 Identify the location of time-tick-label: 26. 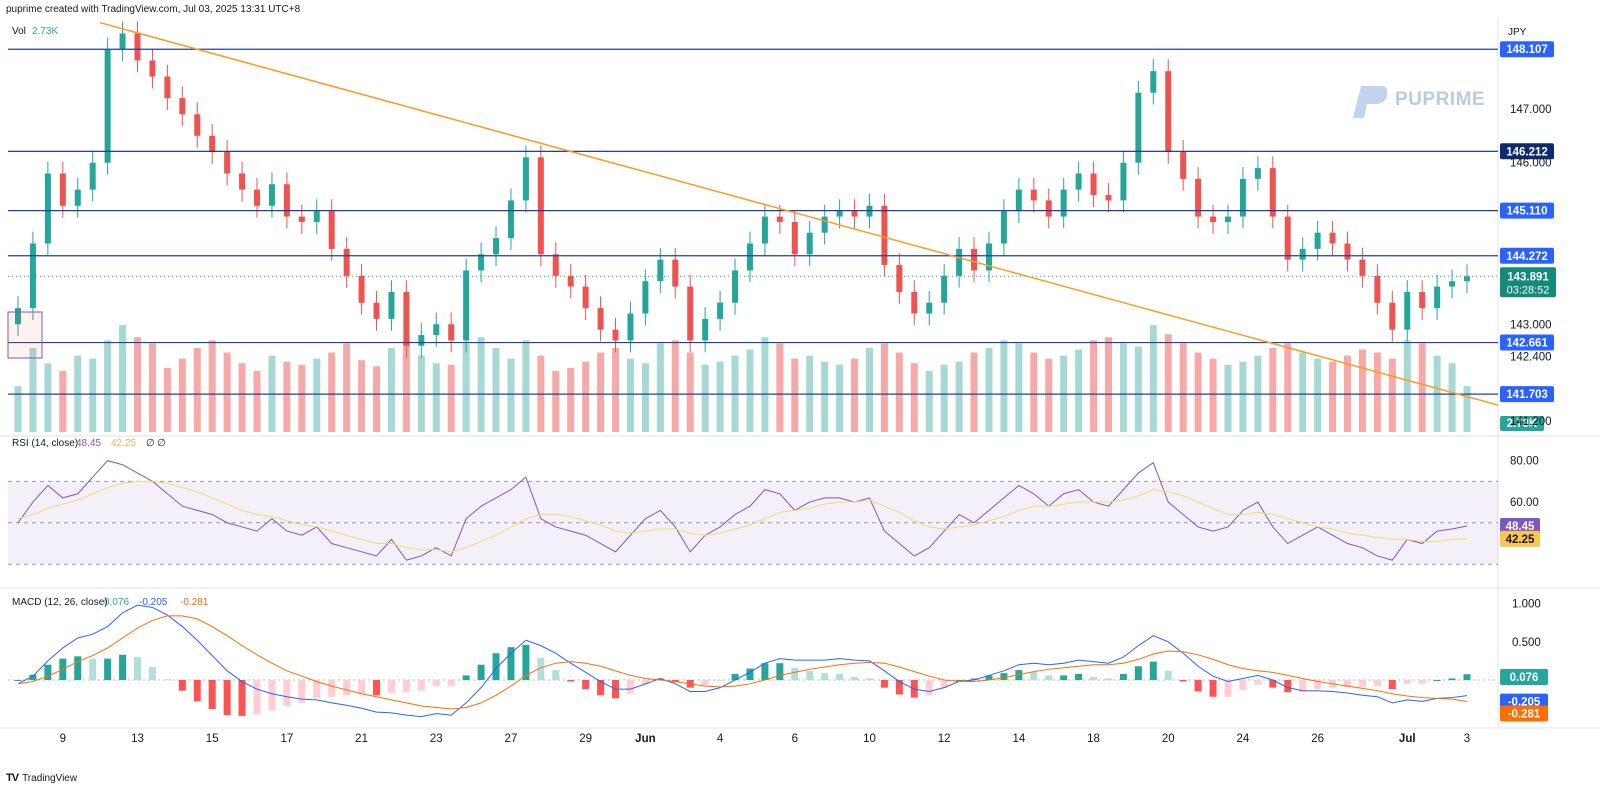
(1317, 739).